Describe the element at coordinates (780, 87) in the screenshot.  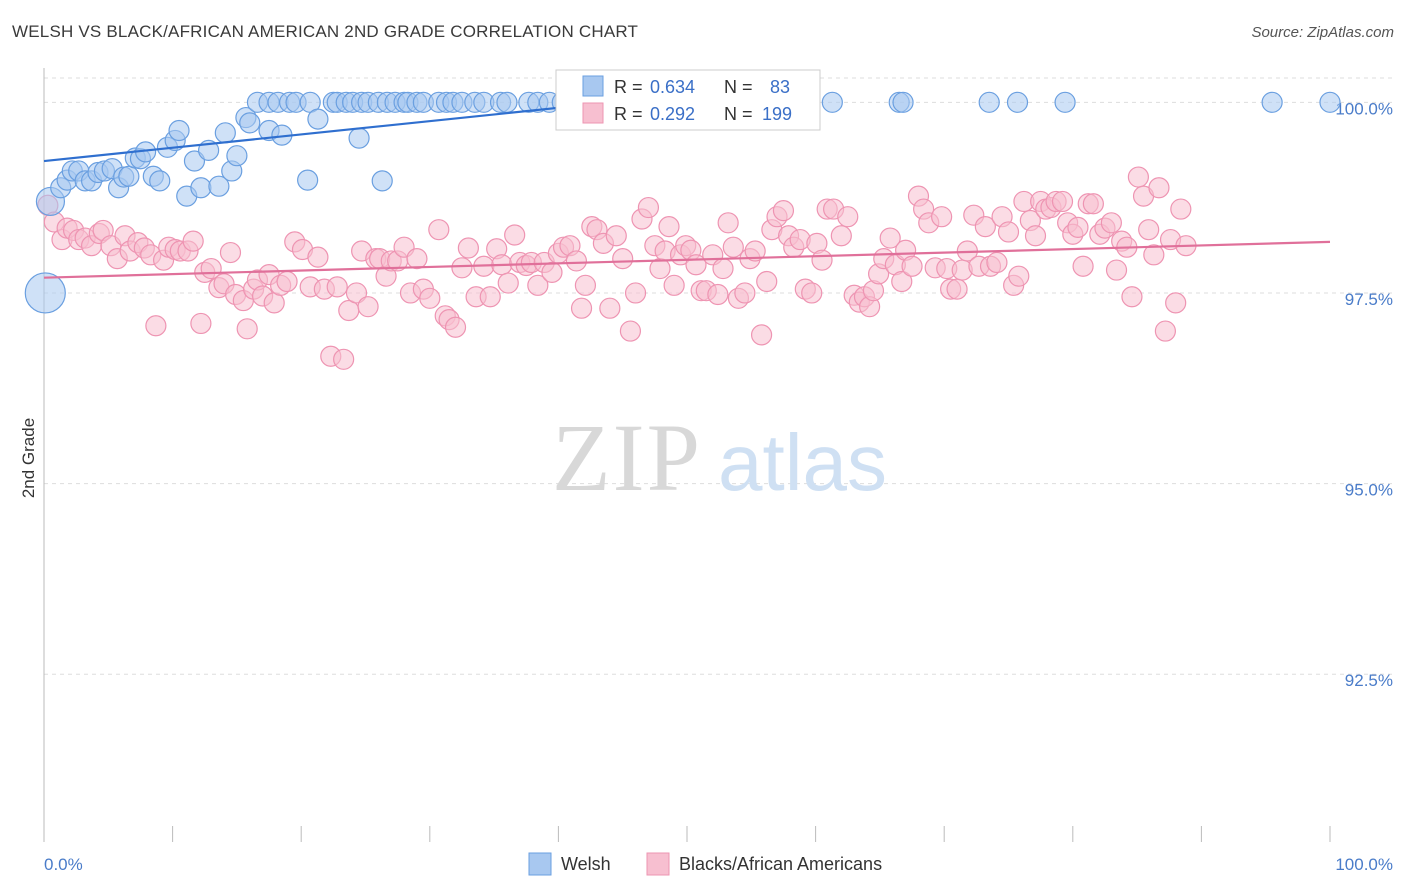
I see `legend-welsh-n-value: 83` at that location.